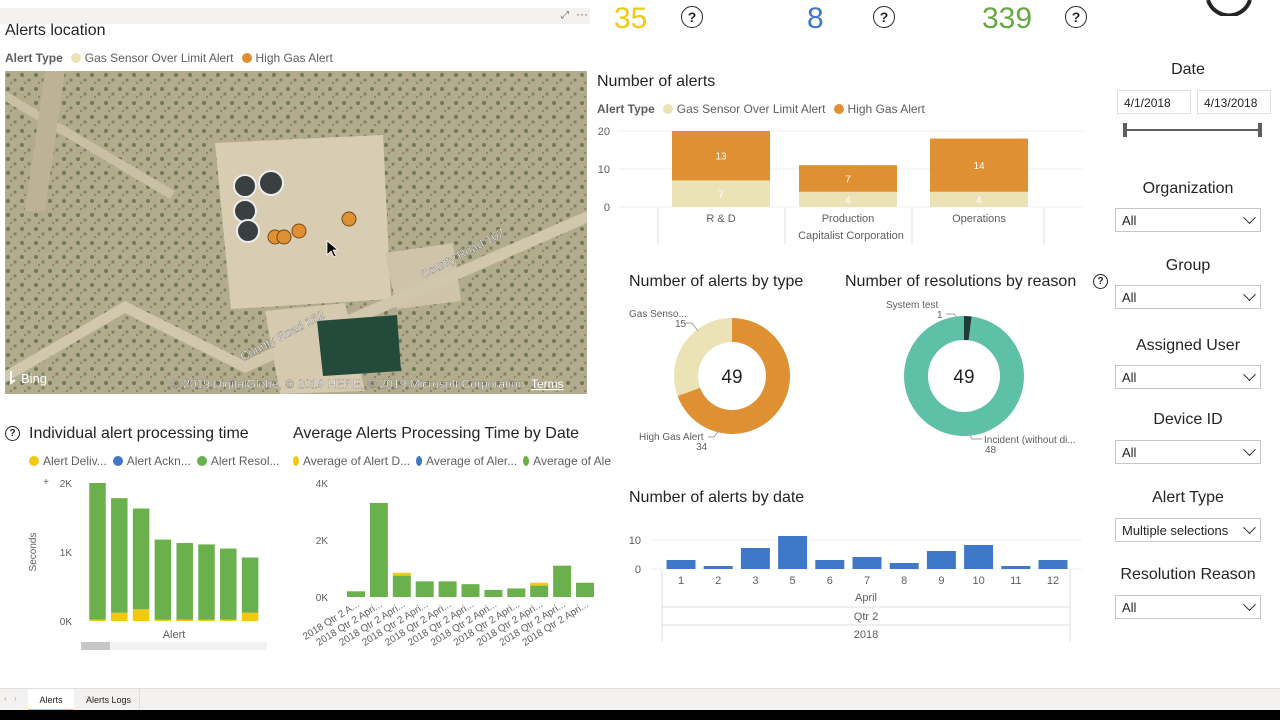  What do you see at coordinates (109, 700) in the screenshot?
I see `tab-alerts-logs: Alerts Logs` at bounding box center [109, 700].